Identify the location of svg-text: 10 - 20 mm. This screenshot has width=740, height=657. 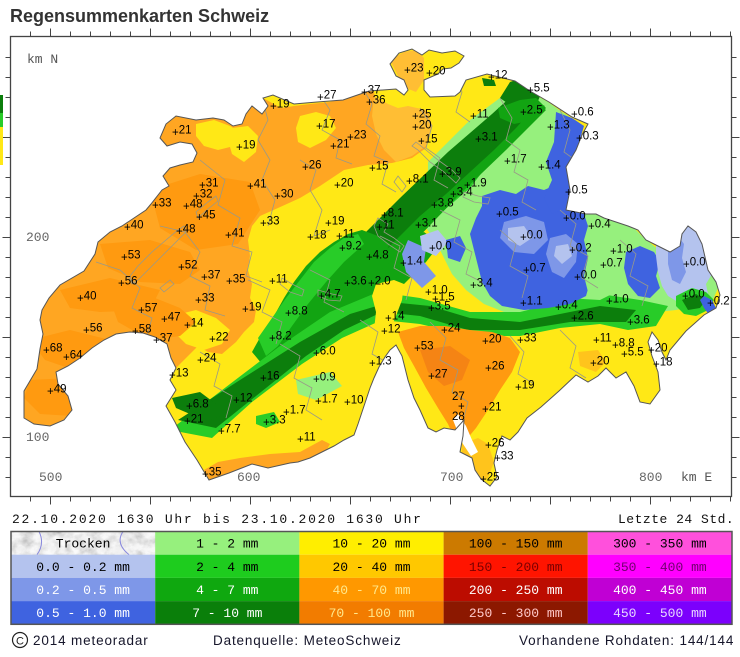
(371, 544).